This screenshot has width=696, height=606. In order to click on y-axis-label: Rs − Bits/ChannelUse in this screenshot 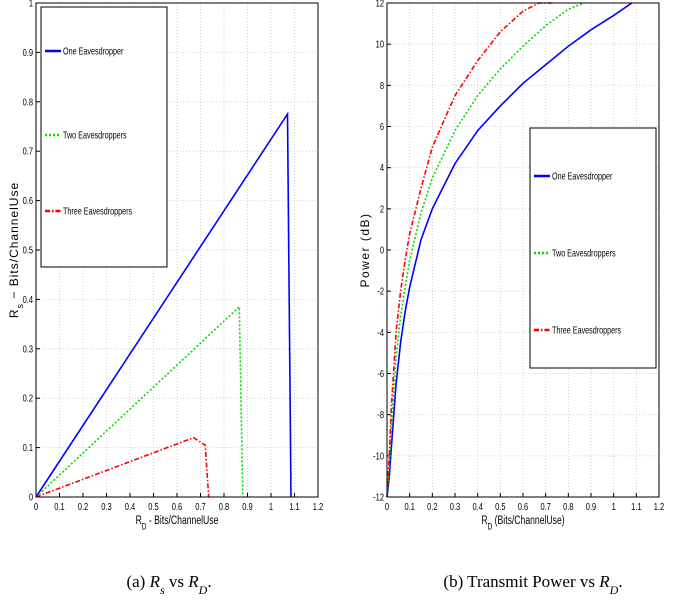, I will do `click(16, 250)`.